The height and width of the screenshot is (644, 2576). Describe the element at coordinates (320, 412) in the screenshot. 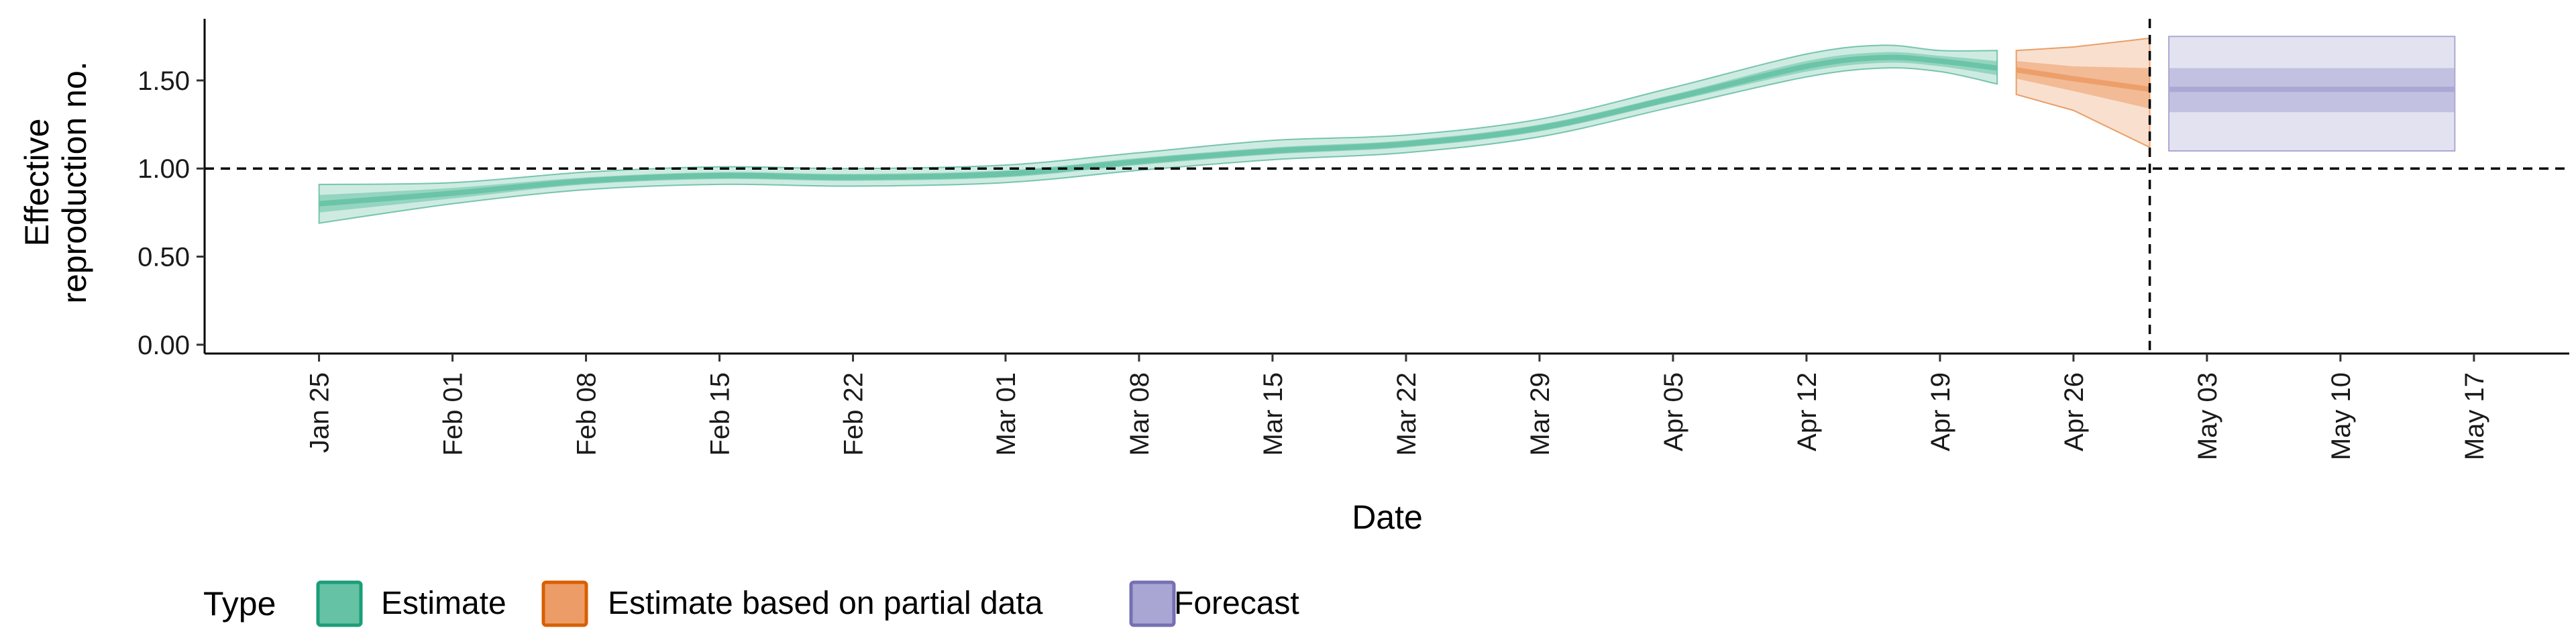

I see `x-tick-label: Jan 25` at that location.